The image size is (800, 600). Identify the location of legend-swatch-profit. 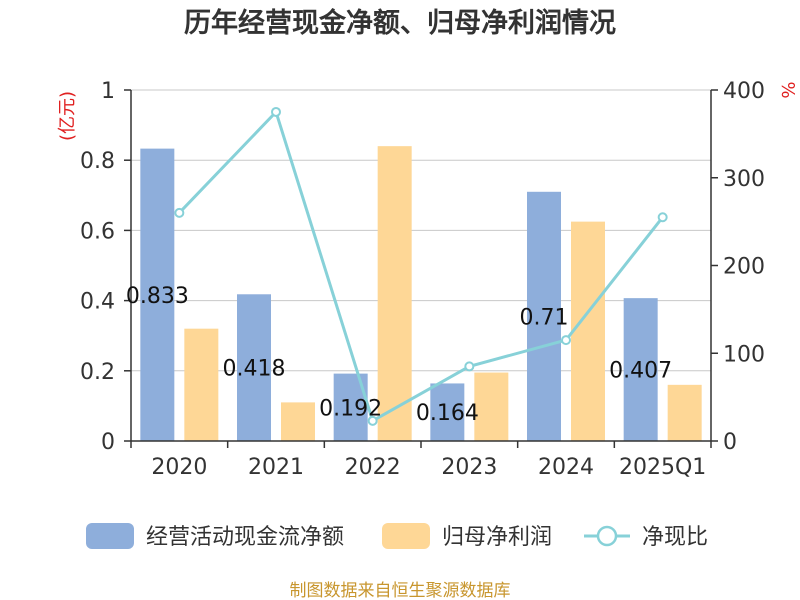
(406, 536).